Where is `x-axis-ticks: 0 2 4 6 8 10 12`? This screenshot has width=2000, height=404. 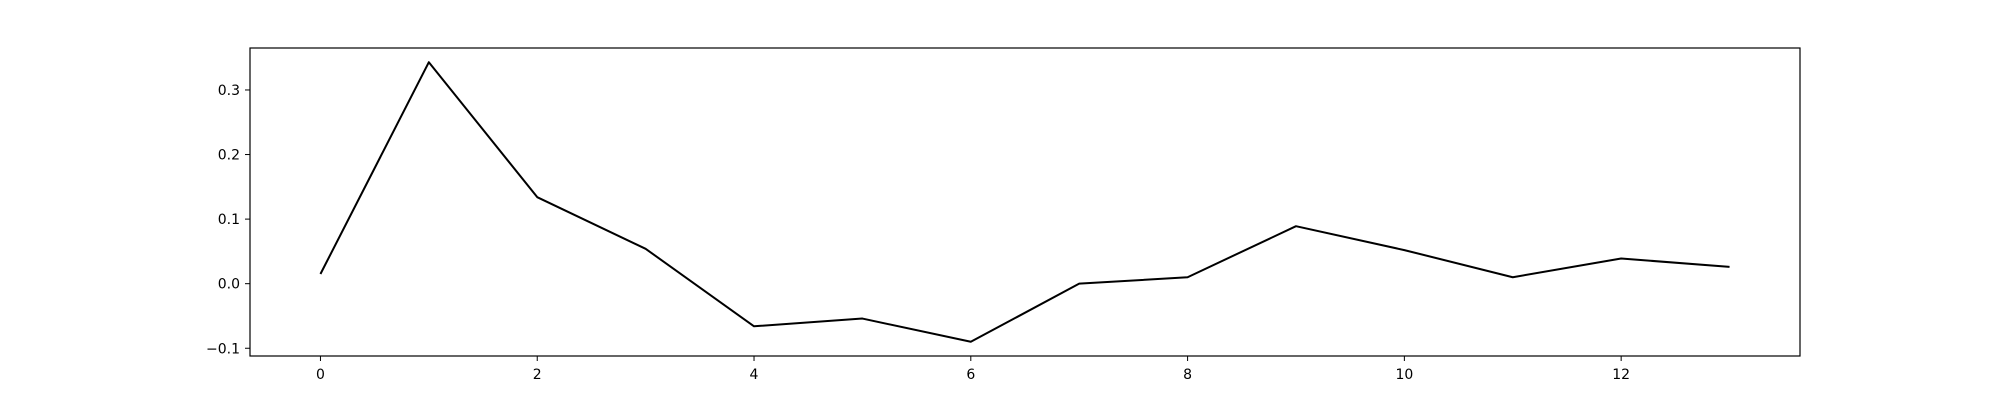 x-axis-ticks: 0 2 4 6 8 10 12 is located at coordinates (973, 369).